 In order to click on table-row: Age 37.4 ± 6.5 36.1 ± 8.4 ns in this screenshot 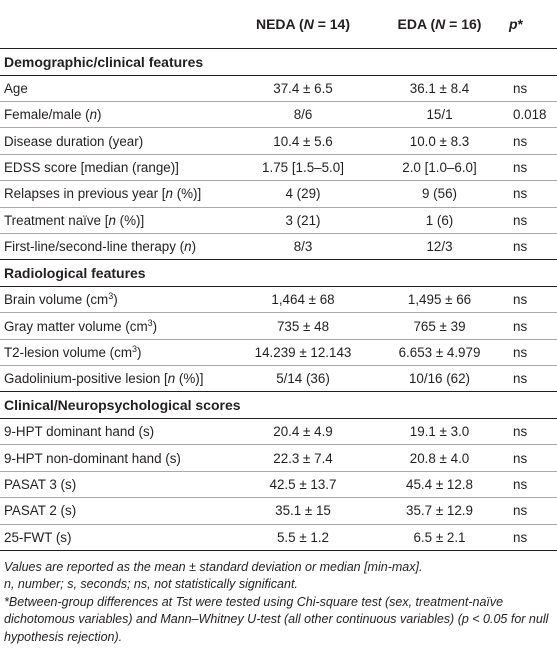, I will do `click(278, 88)`.